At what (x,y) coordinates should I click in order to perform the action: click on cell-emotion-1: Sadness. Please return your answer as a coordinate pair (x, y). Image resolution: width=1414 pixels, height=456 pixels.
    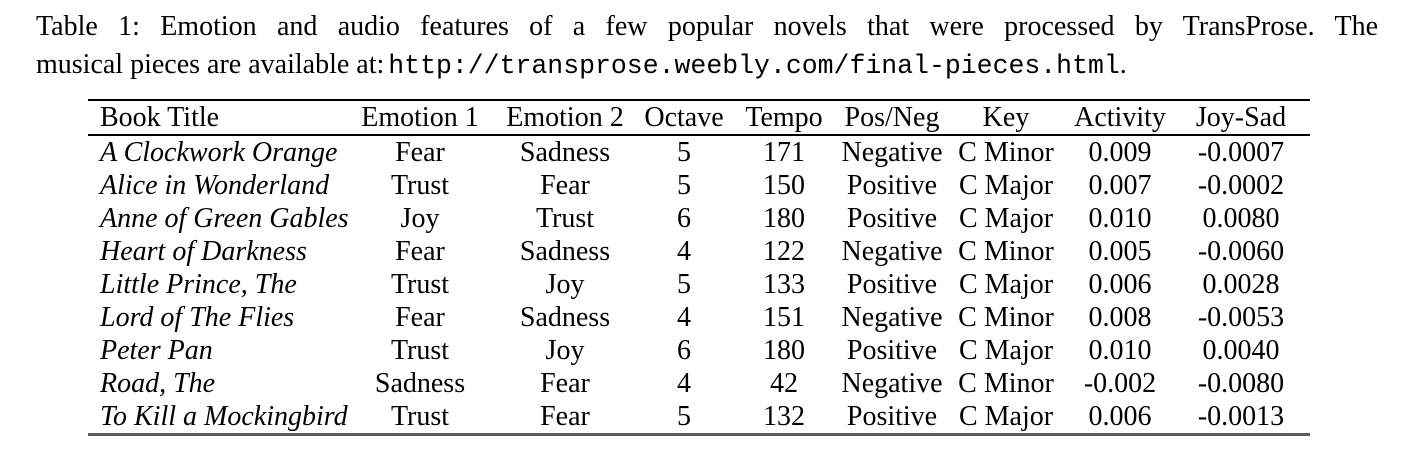
    Looking at the image, I should click on (420, 383).